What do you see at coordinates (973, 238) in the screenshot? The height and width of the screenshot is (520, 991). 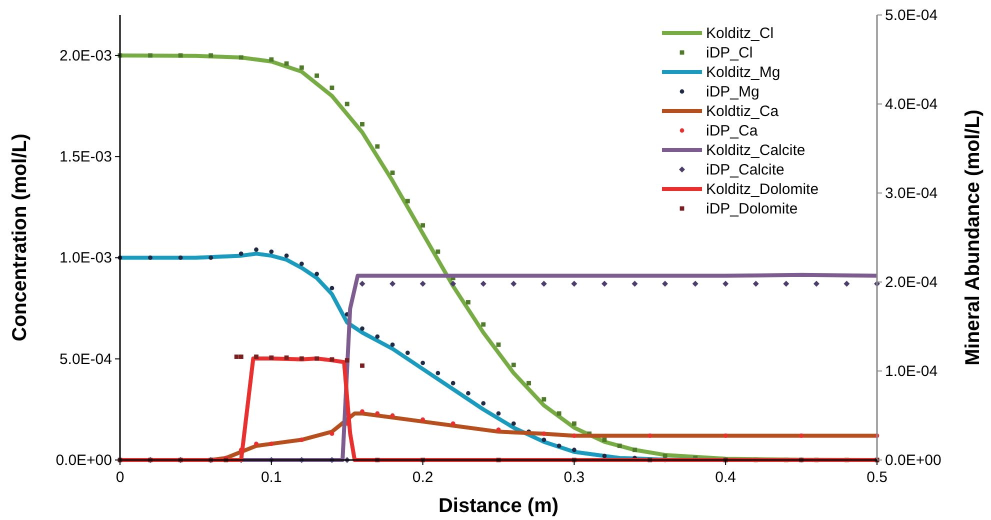 I see `y2-axis-title: Mineral Abundance (mol/L)` at bounding box center [973, 238].